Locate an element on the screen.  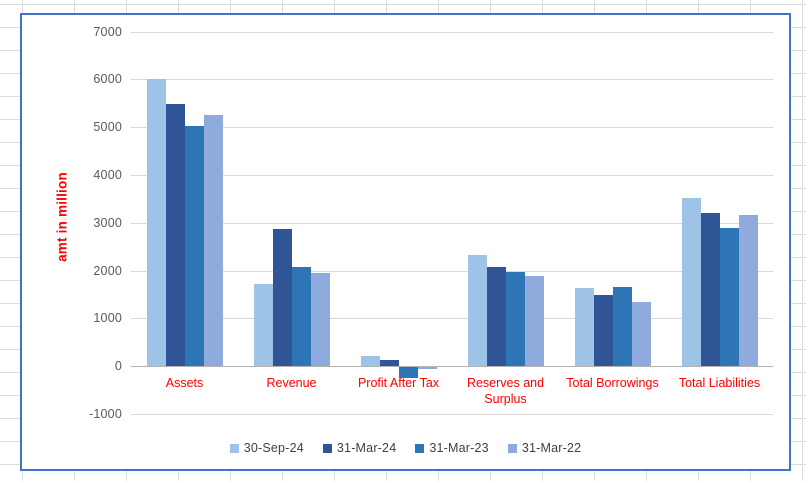
y-tick-label: 1000 is located at coordinates (107, 318).